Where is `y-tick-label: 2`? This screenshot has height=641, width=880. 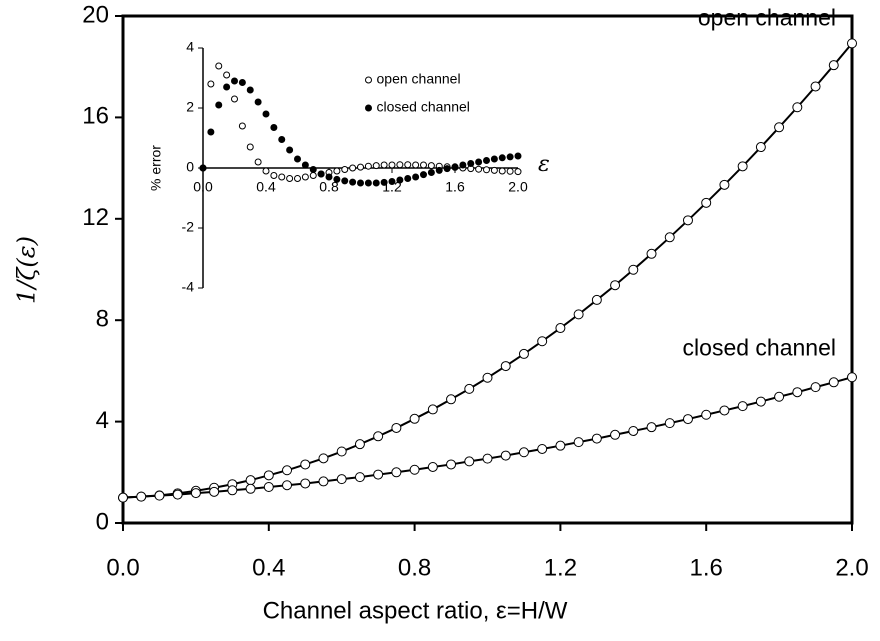
y-tick-label: 2 is located at coordinates (190, 107).